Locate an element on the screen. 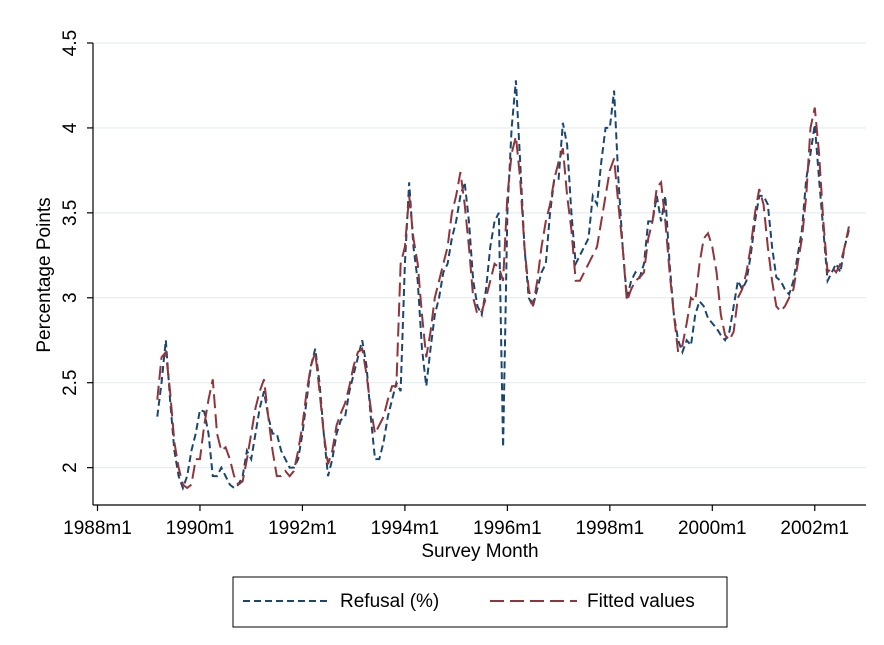 The image size is (884, 645). legend-box is located at coordinates (480, 602).